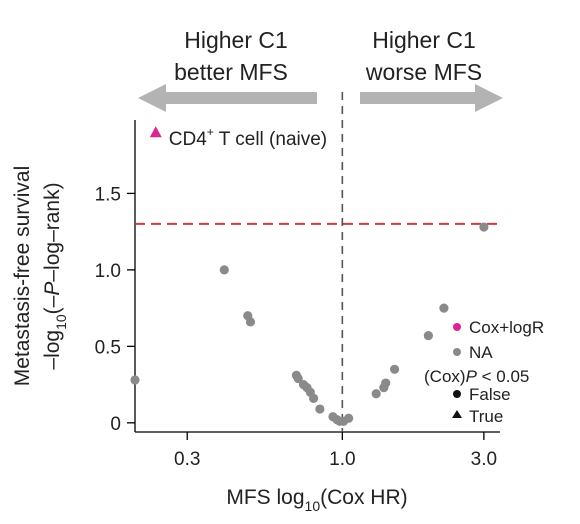  I want to click on highlight-label-superscript: +, so click(210, 132).